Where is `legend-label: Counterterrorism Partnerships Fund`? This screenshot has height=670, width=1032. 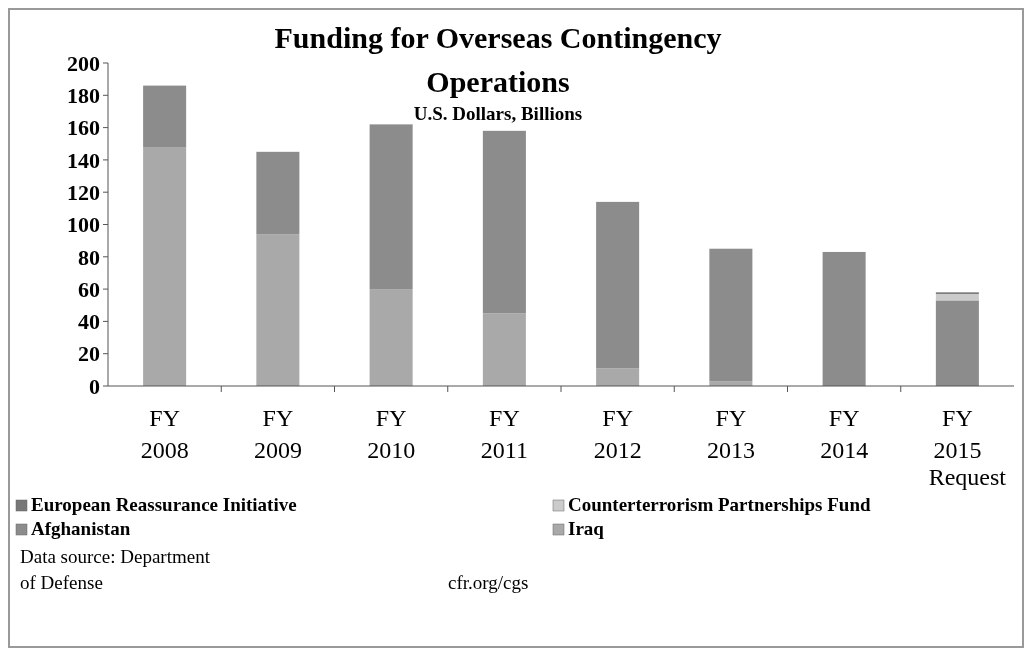
legend-label: Counterterrorism Partnerships Fund is located at coordinates (719, 504).